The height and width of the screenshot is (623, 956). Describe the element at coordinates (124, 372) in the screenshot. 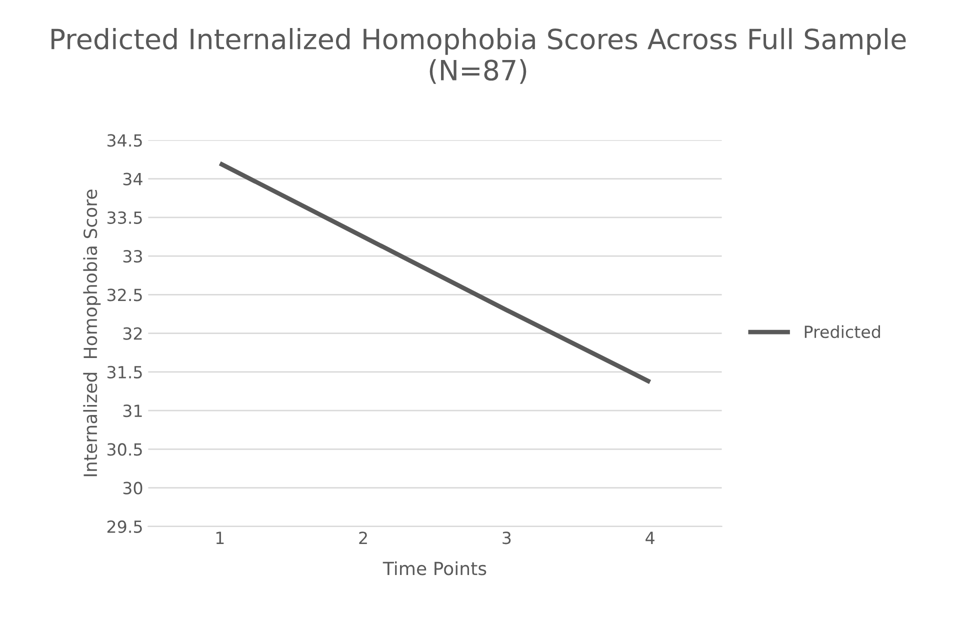

I see `y-tick-label: 31.5` at that location.